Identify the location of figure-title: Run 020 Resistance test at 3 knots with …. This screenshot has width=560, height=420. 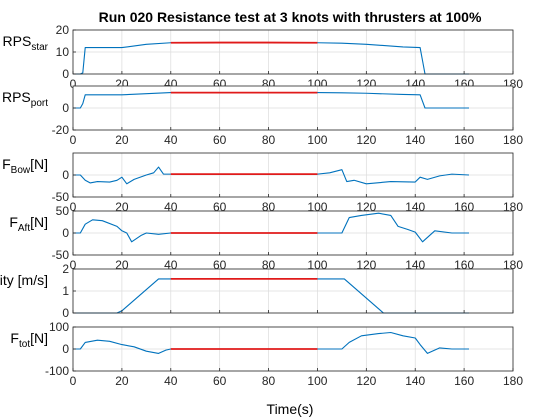
(290, 17).